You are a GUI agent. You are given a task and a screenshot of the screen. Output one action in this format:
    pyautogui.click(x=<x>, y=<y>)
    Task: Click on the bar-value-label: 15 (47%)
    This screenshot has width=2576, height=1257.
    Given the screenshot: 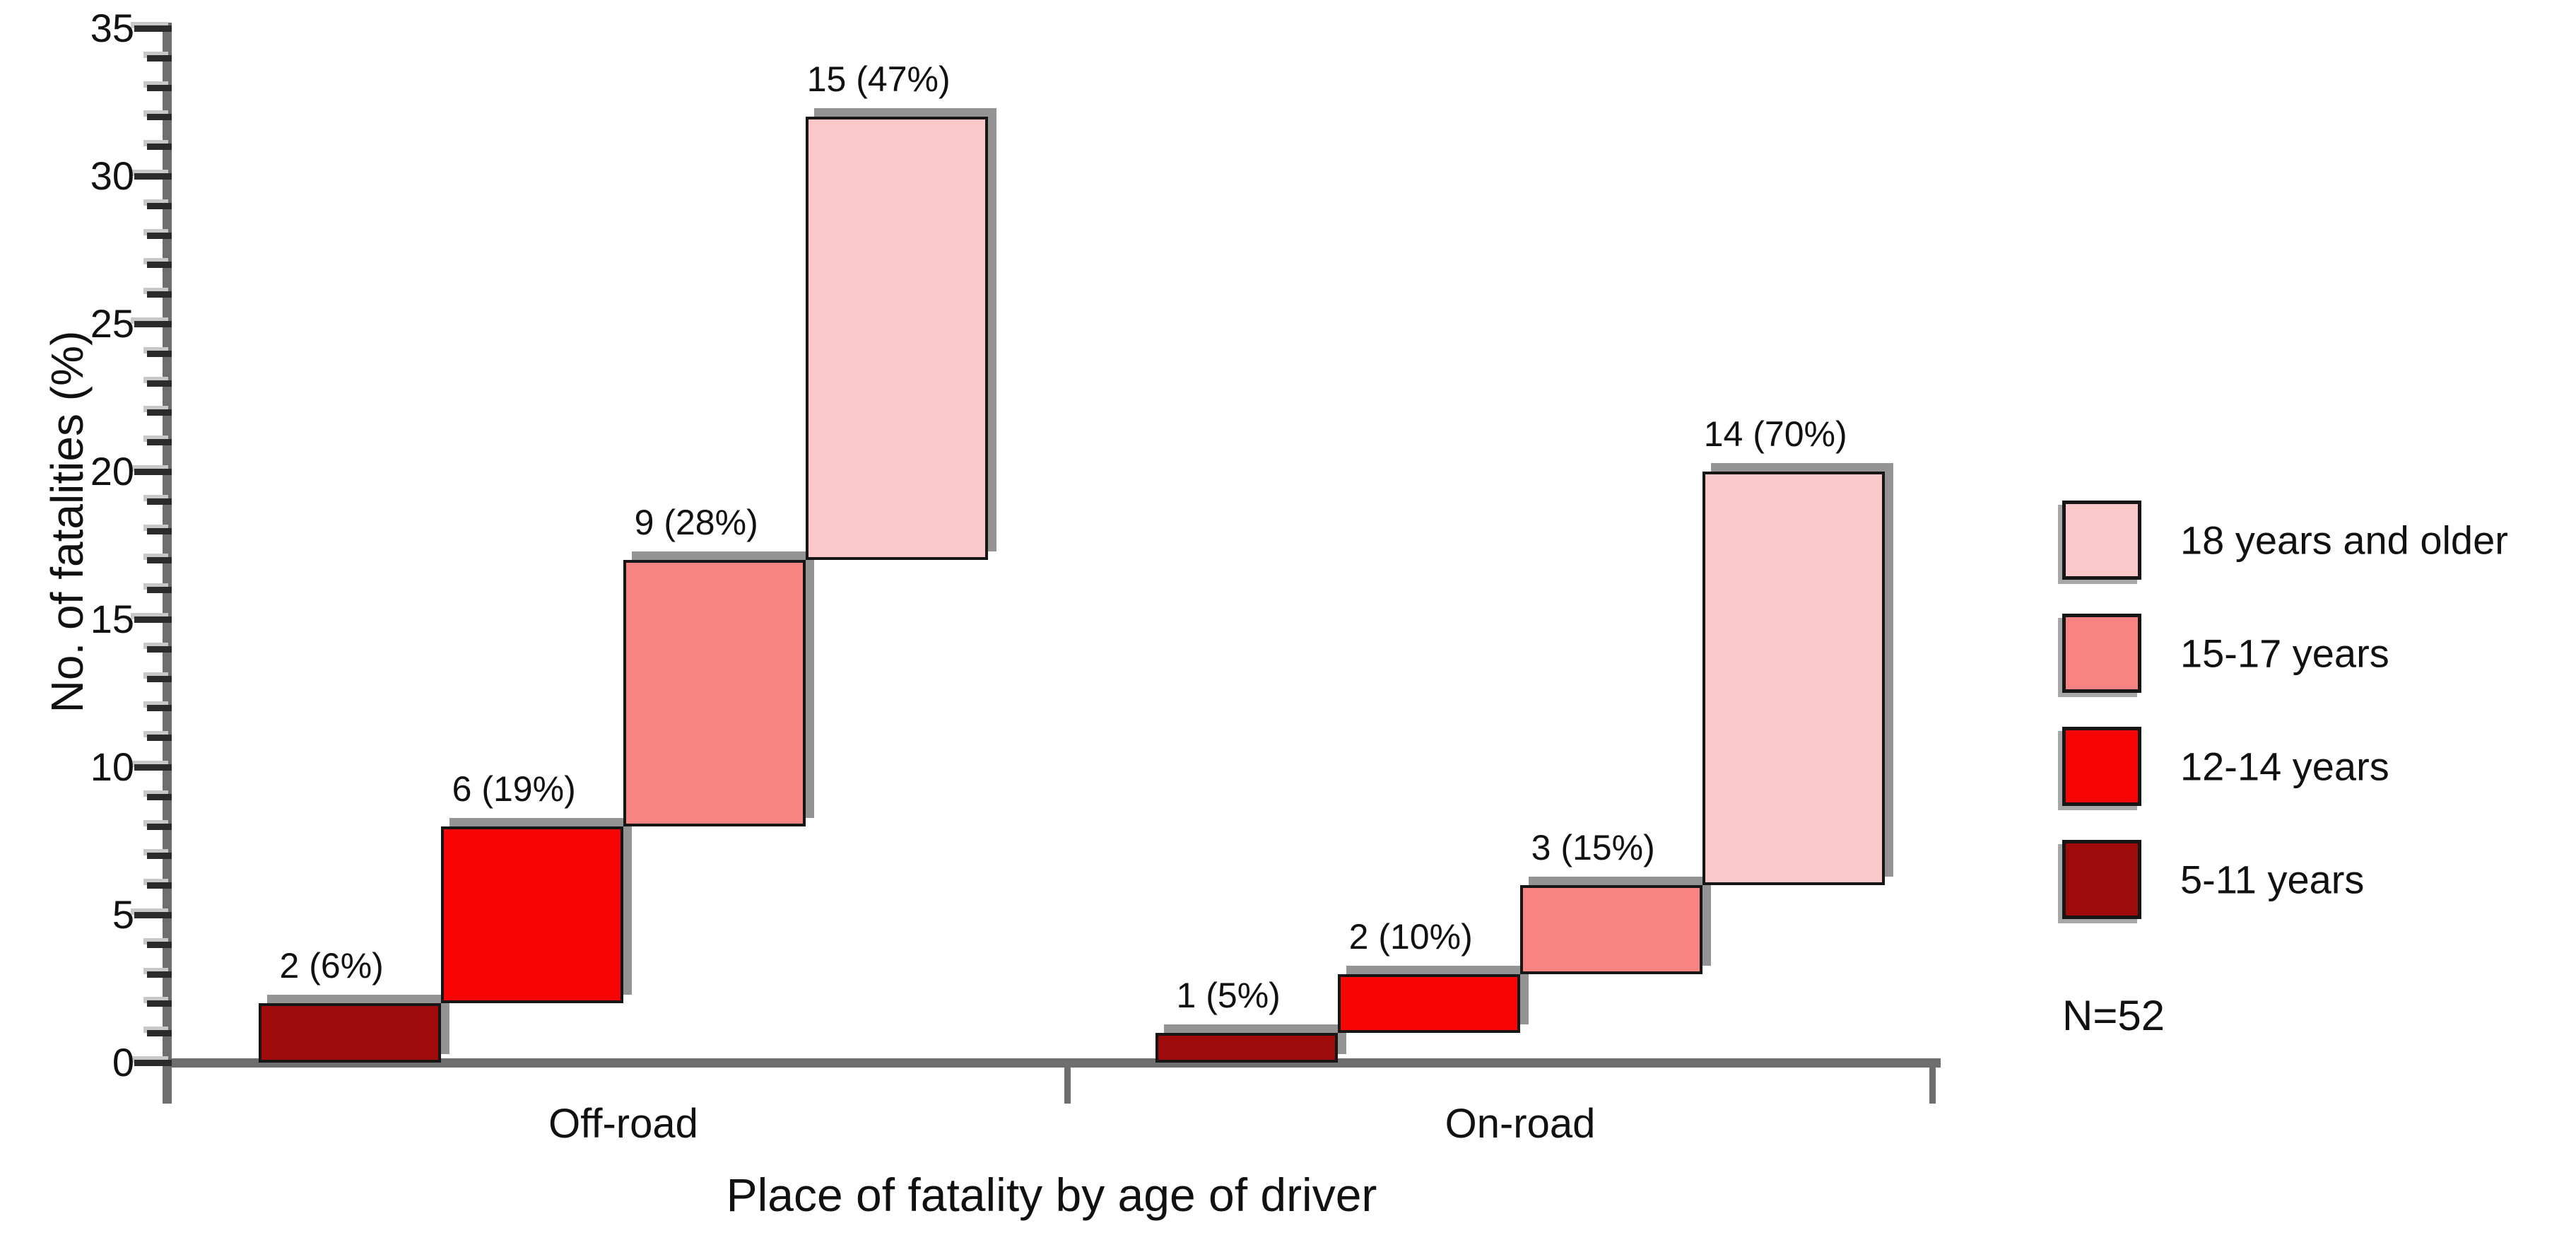 What is the action you would take?
    pyautogui.click(x=878, y=79)
    